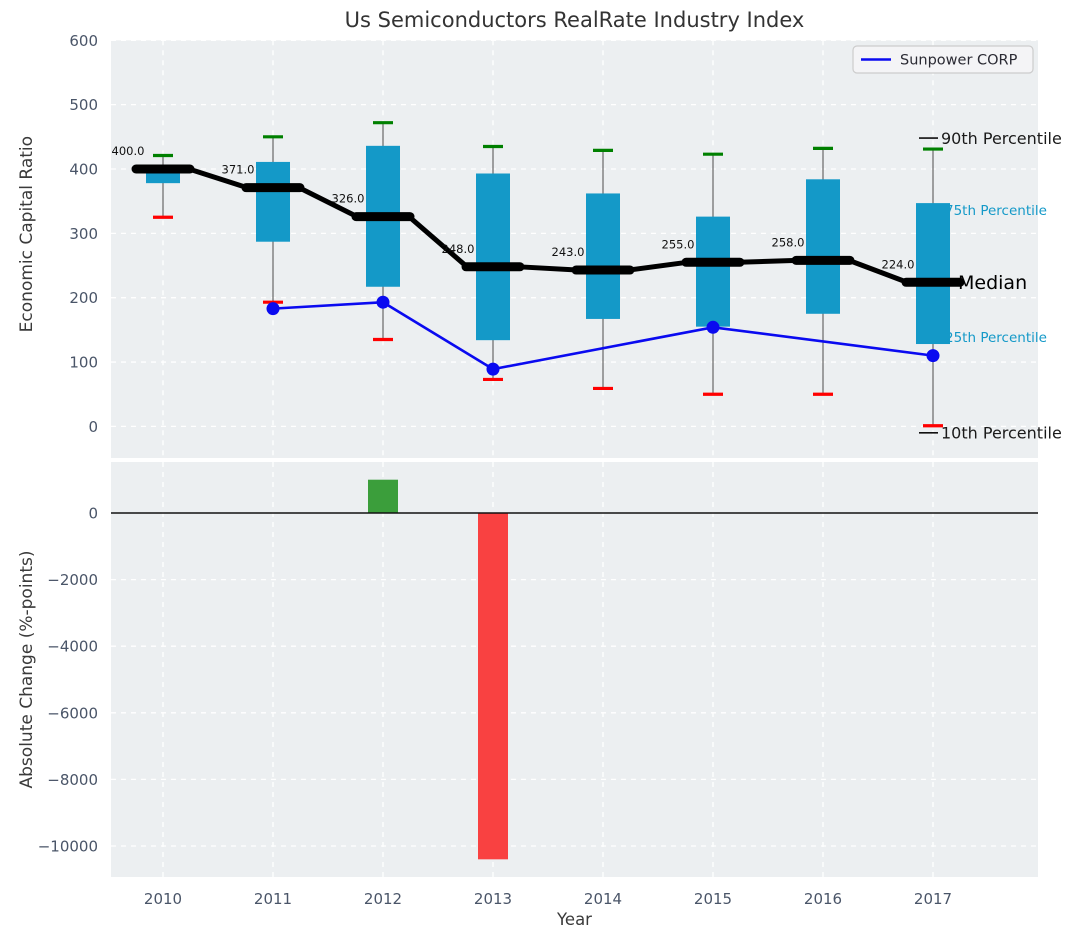 This screenshot has width=1076, height=942. What do you see at coordinates (574, 919) in the screenshot?
I see `x-axis-title: Year` at bounding box center [574, 919].